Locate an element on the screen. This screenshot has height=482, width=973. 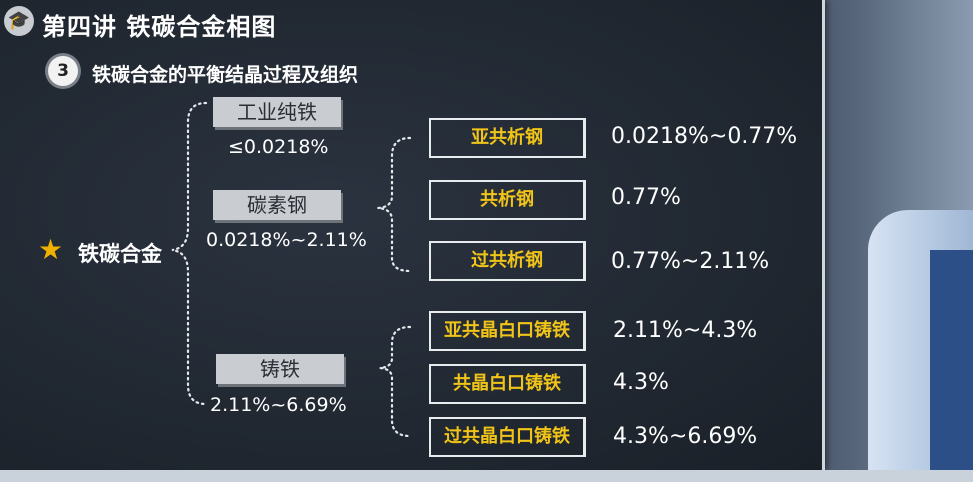
hypoeutectoid-steel-range: 0.0218%~0.77% is located at coordinates (704, 136).